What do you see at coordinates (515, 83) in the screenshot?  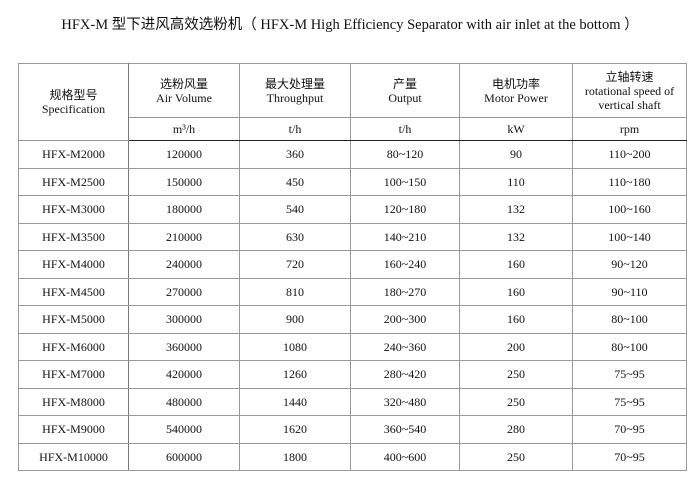 I see `header-zh: 电机功率` at bounding box center [515, 83].